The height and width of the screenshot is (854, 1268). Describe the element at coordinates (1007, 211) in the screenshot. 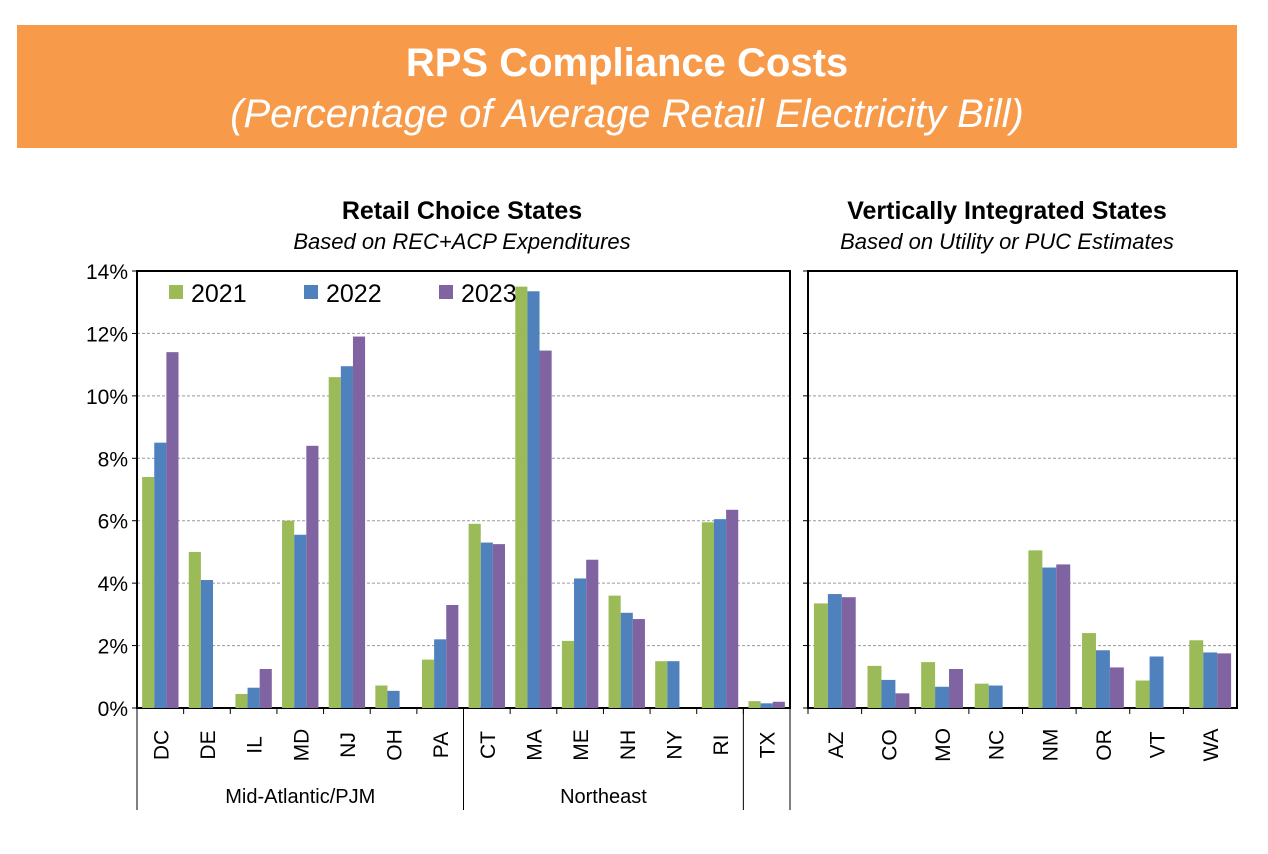

I see `panel-title: Vertically Integrated States` at that location.